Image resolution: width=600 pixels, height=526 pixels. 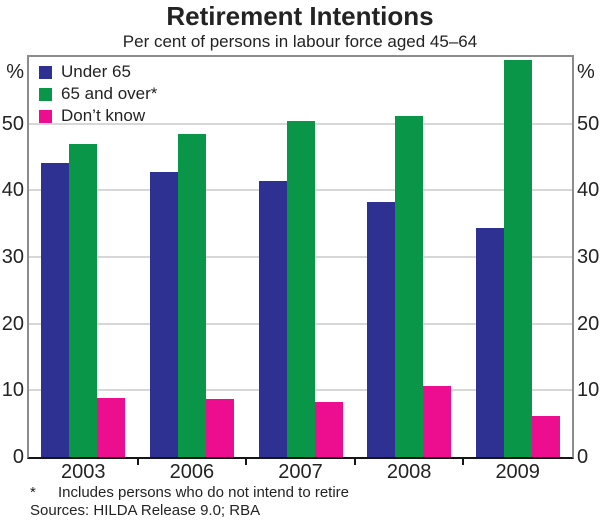 I want to click on x-tick-label: 2003, so click(x=83, y=472).